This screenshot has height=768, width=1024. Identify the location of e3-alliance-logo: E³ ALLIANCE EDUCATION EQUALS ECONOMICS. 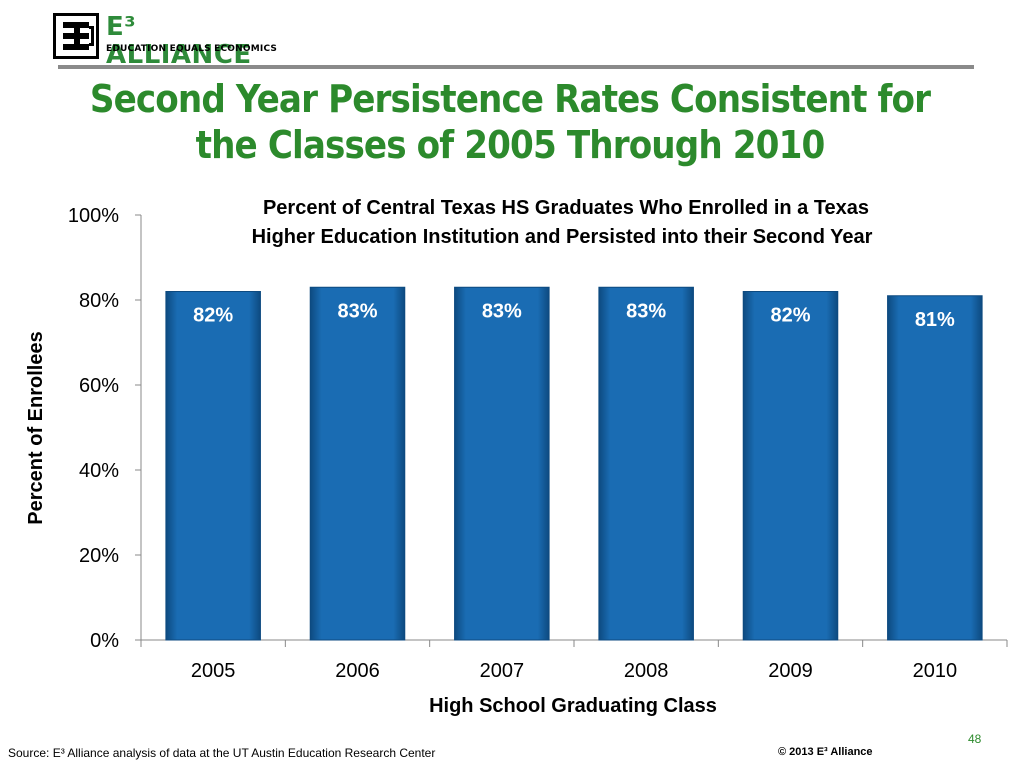
(165, 41).